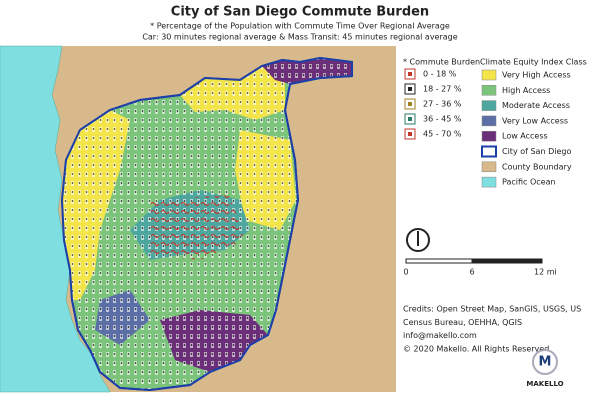 Image resolution: width=600 pixels, height=400 pixels. Describe the element at coordinates (477, 348) in the screenshot. I see `credit-line: © 2020 Makello. All Rights Reserved.` at that location.